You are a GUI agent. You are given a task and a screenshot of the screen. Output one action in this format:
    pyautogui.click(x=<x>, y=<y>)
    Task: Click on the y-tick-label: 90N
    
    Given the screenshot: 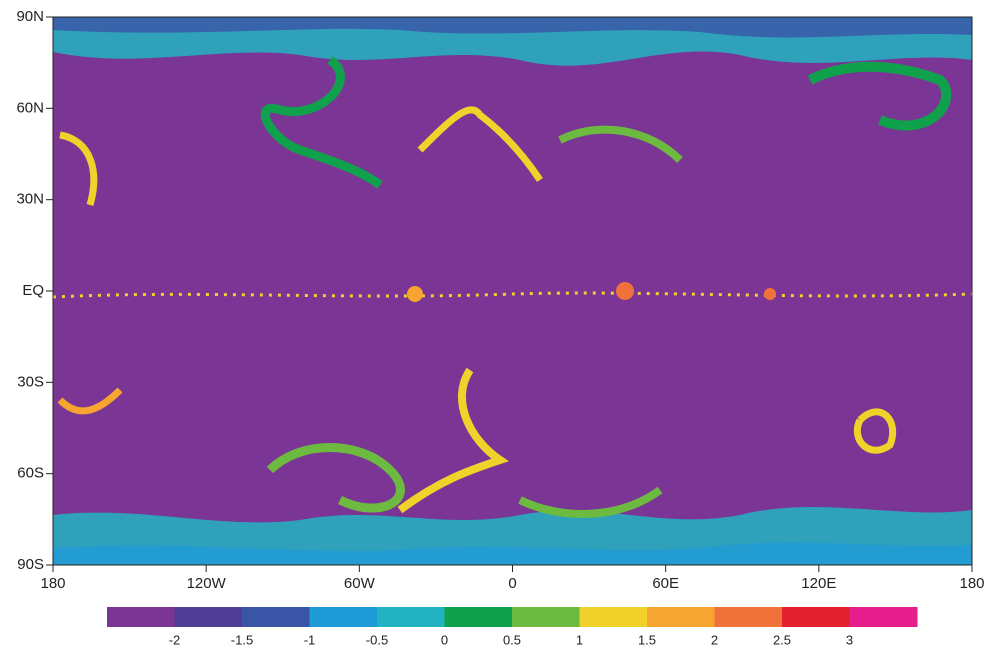 What is the action you would take?
    pyautogui.click(x=30, y=16)
    